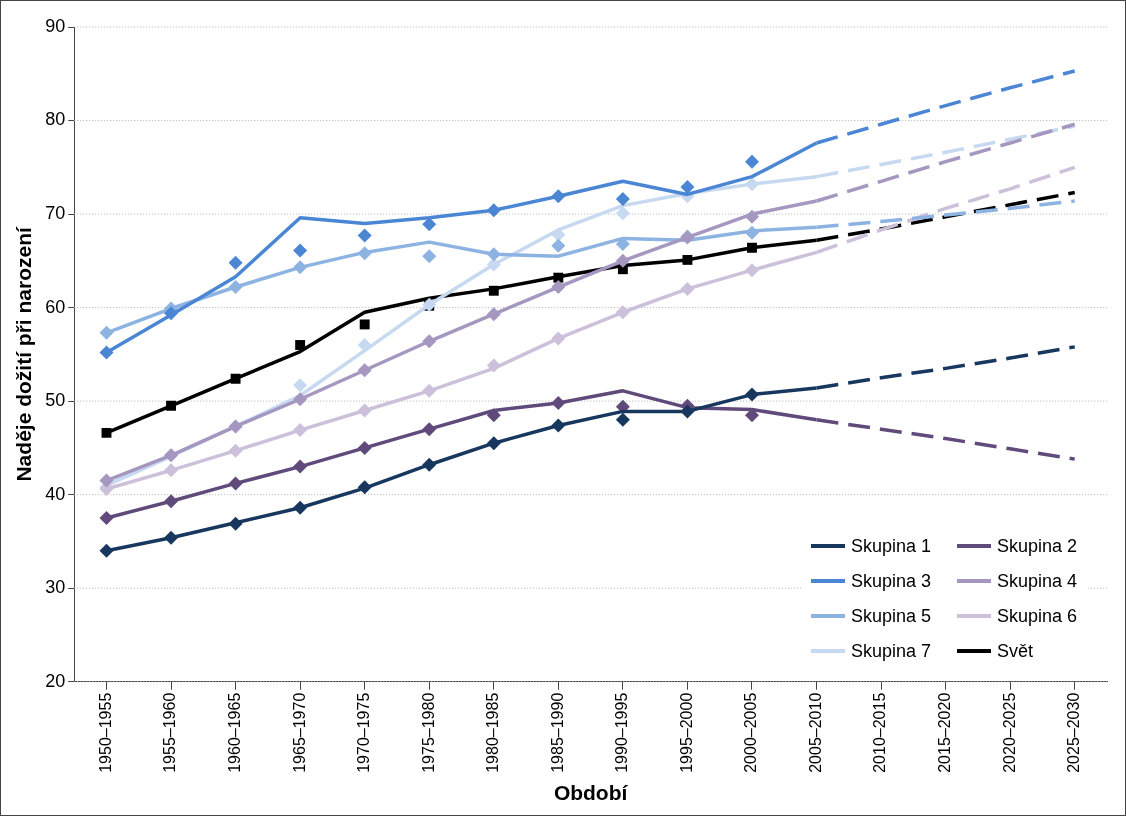 This screenshot has height=816, width=1126. I want to click on y-tick-label: 40, so click(55, 493).